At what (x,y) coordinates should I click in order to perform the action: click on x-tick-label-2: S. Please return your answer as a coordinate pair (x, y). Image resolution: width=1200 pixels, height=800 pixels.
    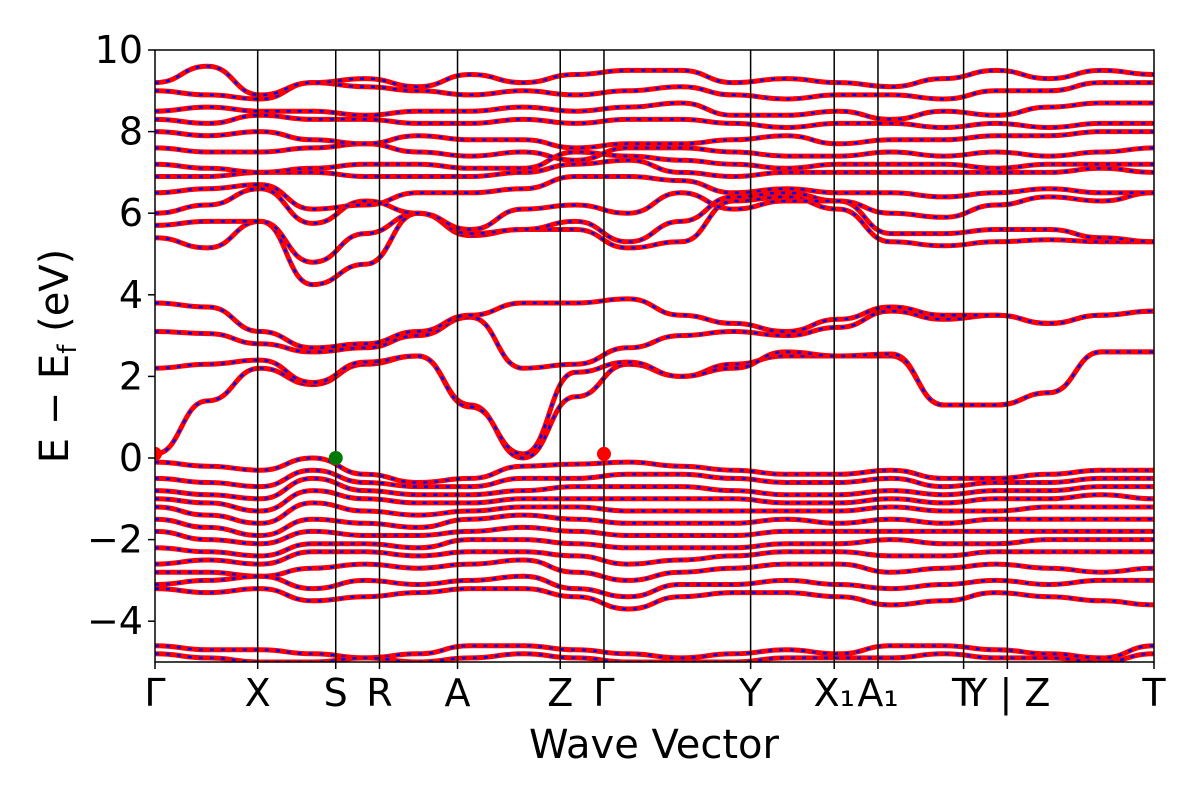
    Looking at the image, I should click on (336, 693).